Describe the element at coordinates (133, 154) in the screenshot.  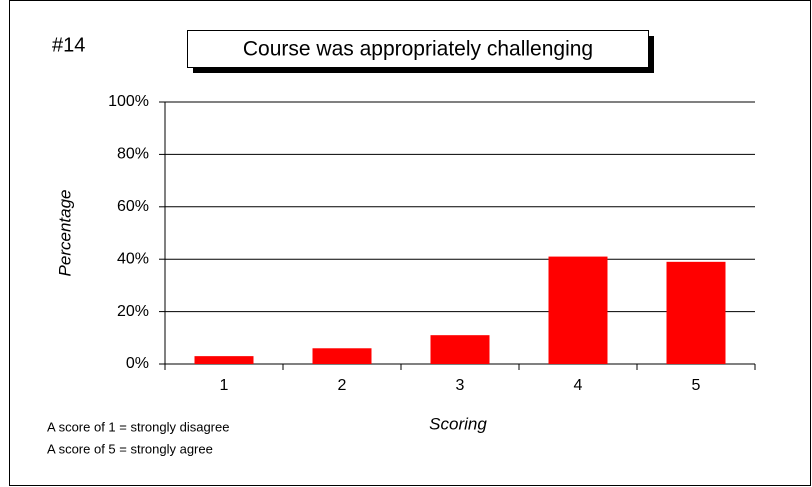
I see `y-tick-label: 80%` at that location.